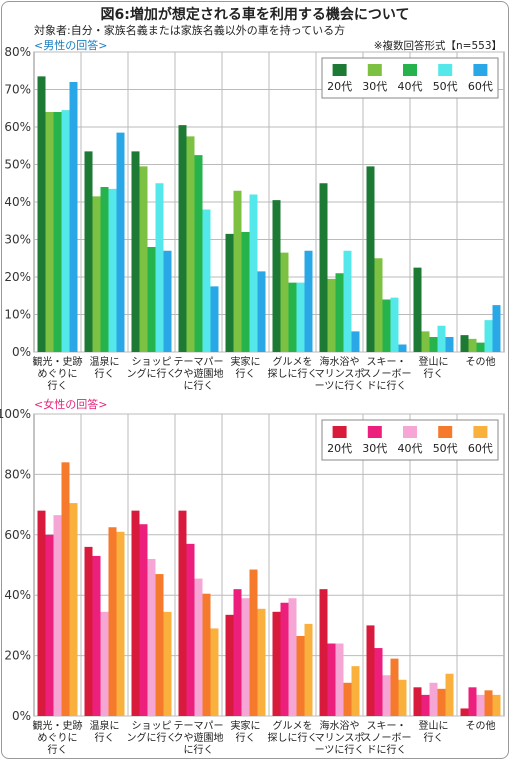  I want to click on bar-40代-5, so click(292, 657).